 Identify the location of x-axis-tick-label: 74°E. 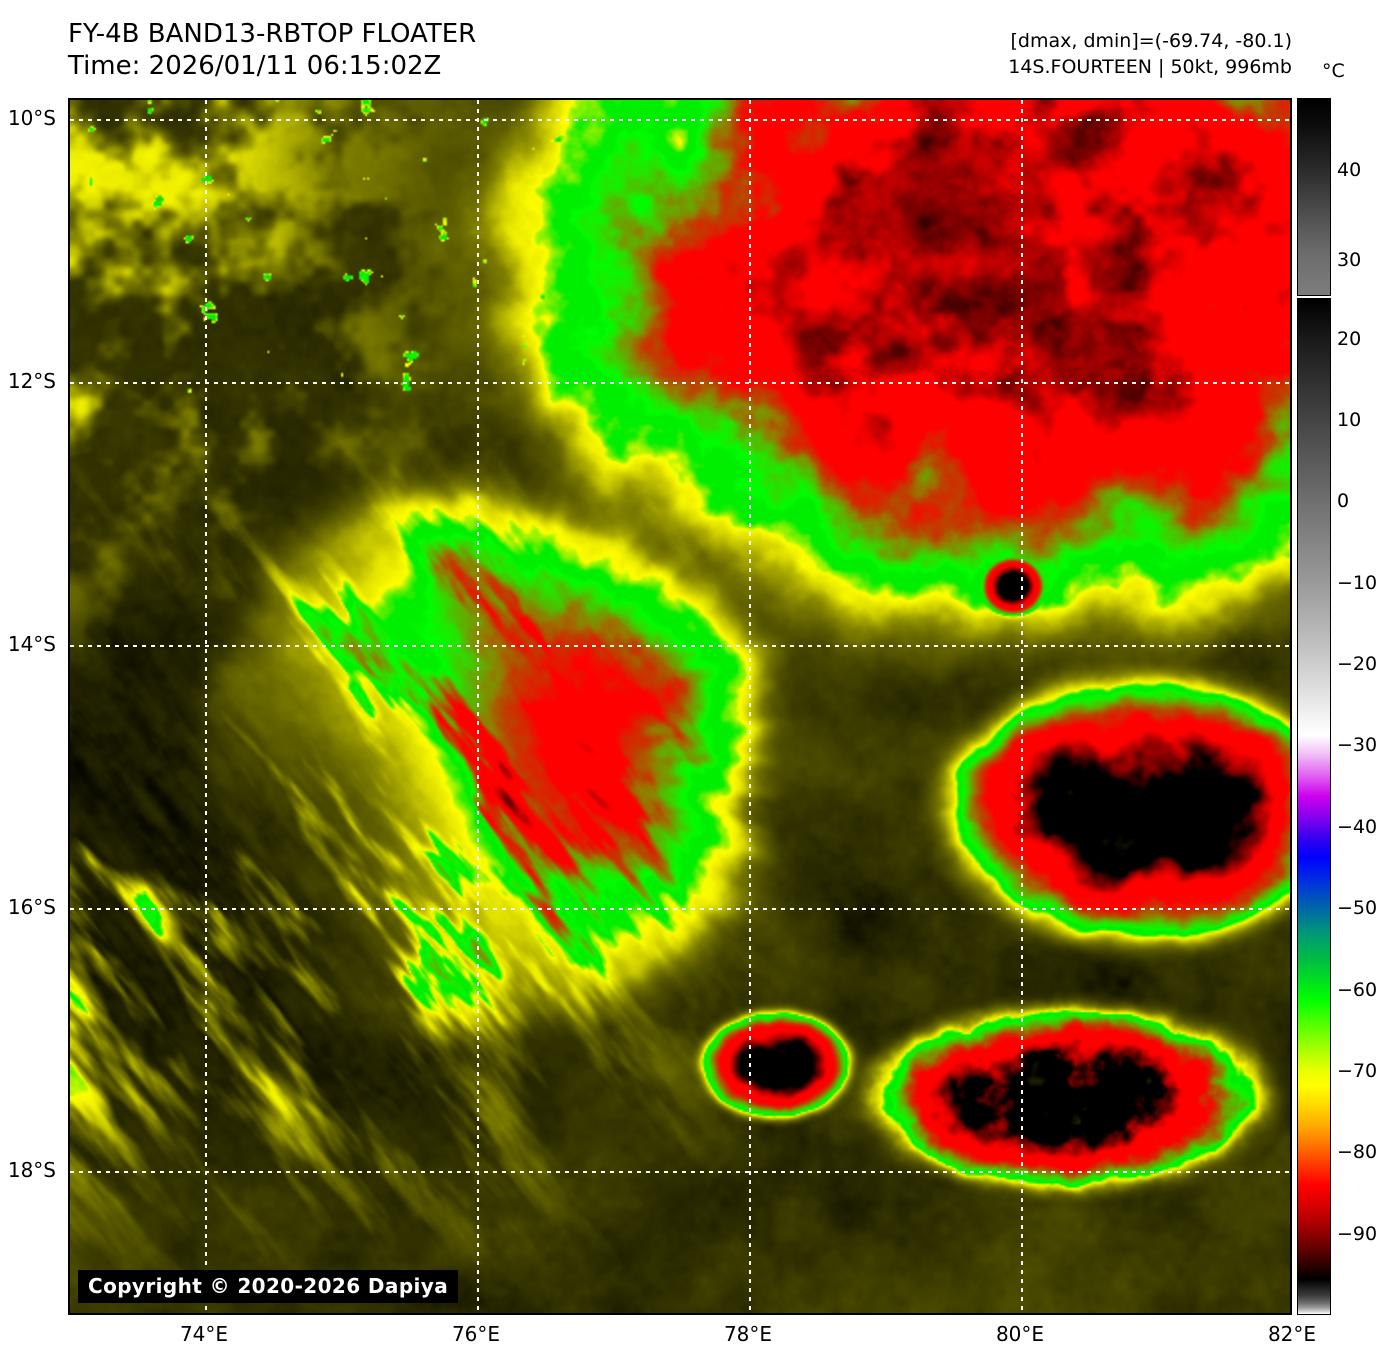
(204, 1334).